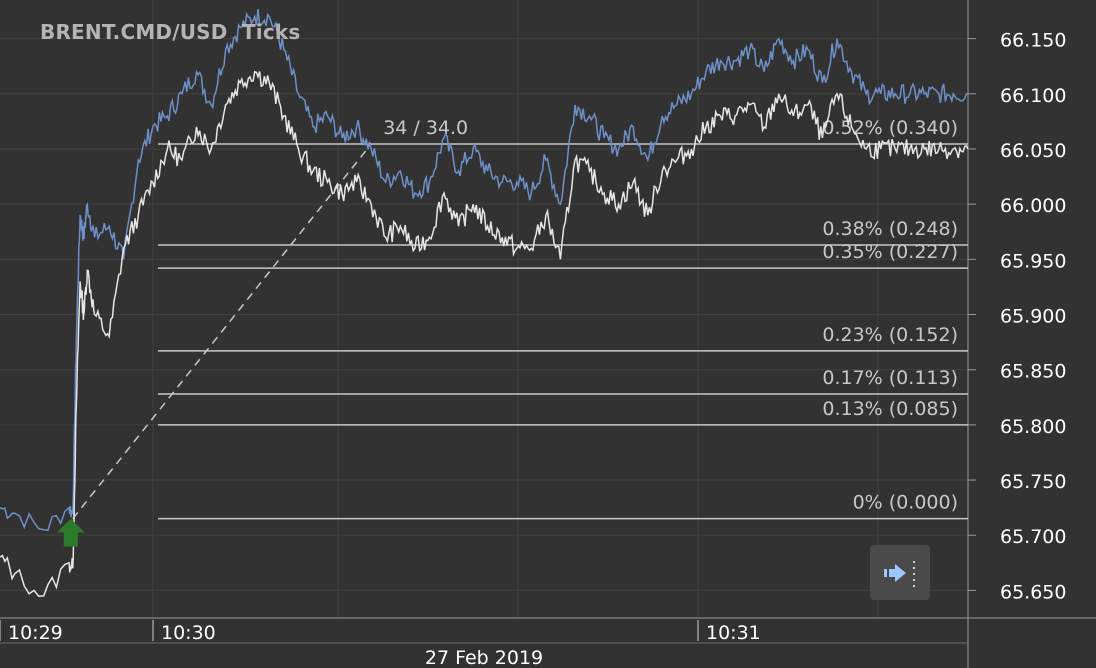  What do you see at coordinates (1033, 372) in the screenshot?
I see `price-tick-label: 65.850` at bounding box center [1033, 372].